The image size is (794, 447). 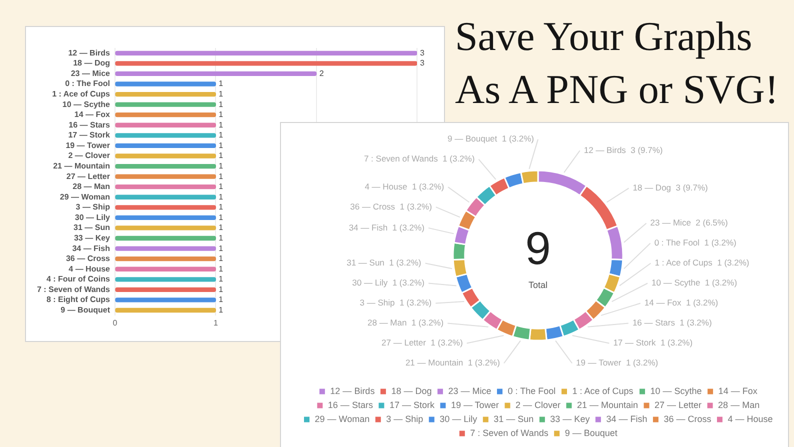 I want to click on category-label: 10 — Scythe 1 (3.2%), so click(x=695, y=283).